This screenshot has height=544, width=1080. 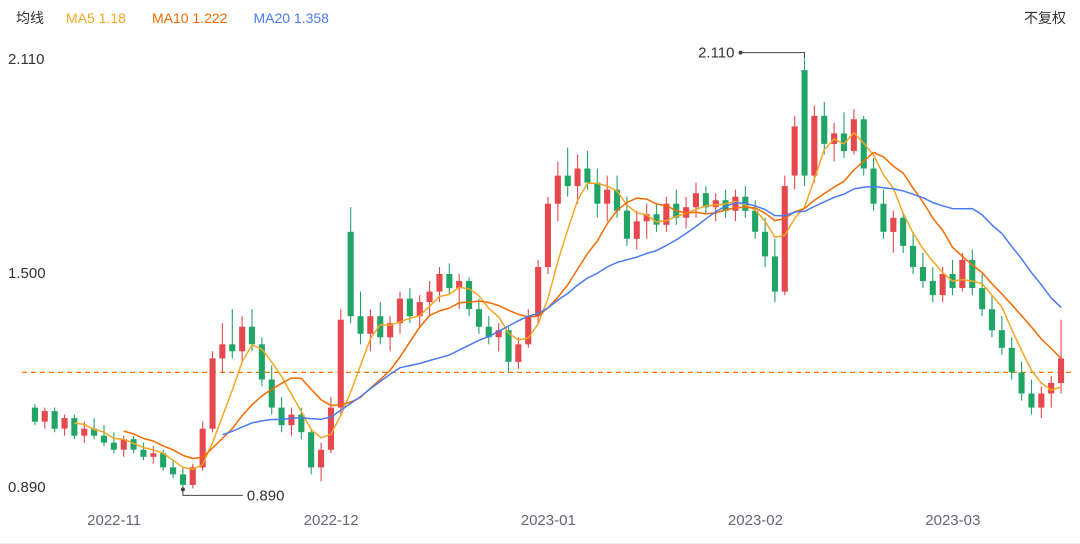 What do you see at coordinates (27, 488) in the screenshot?
I see `y-axis-label-low: 0.890` at bounding box center [27, 488].